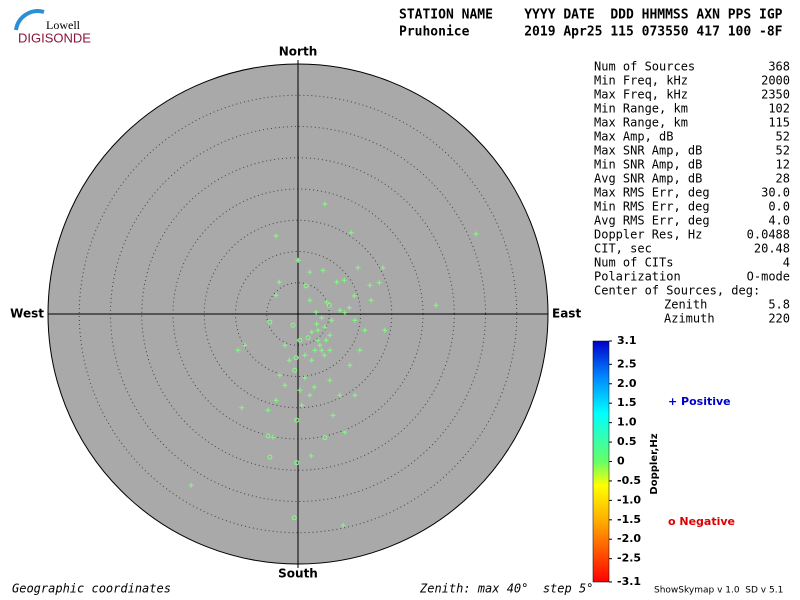 This screenshot has width=800, height=600. Describe the element at coordinates (629, 581) in the screenshot. I see `colorbar-tick-label: -3.1` at that location.